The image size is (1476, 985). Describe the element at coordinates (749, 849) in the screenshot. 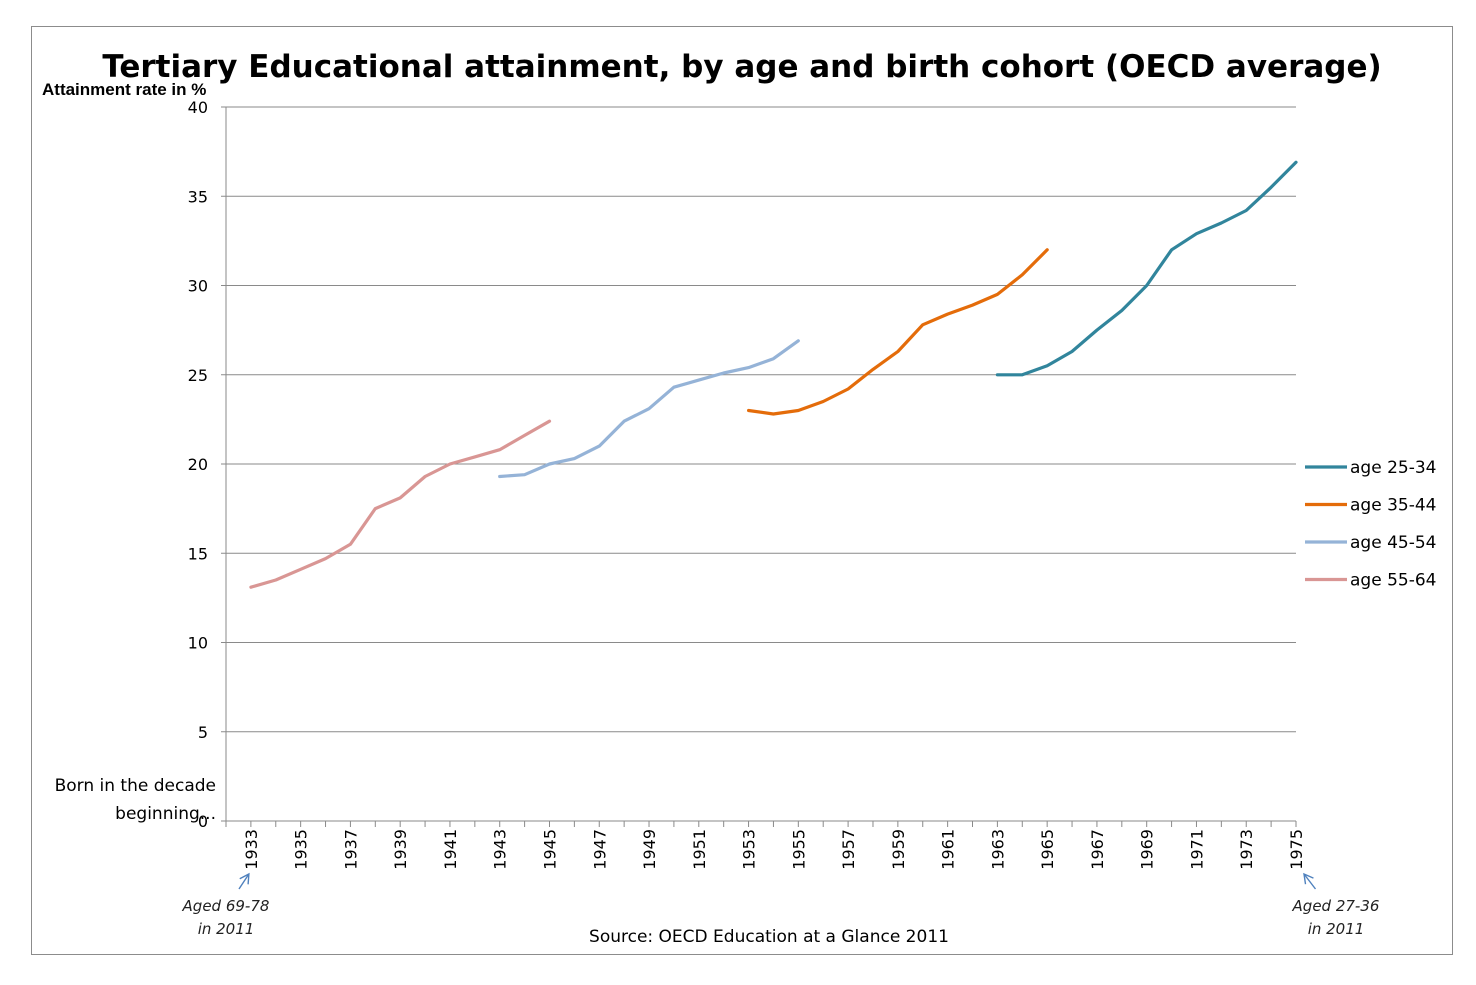

I see `x-tick-label: 1953` at that location.